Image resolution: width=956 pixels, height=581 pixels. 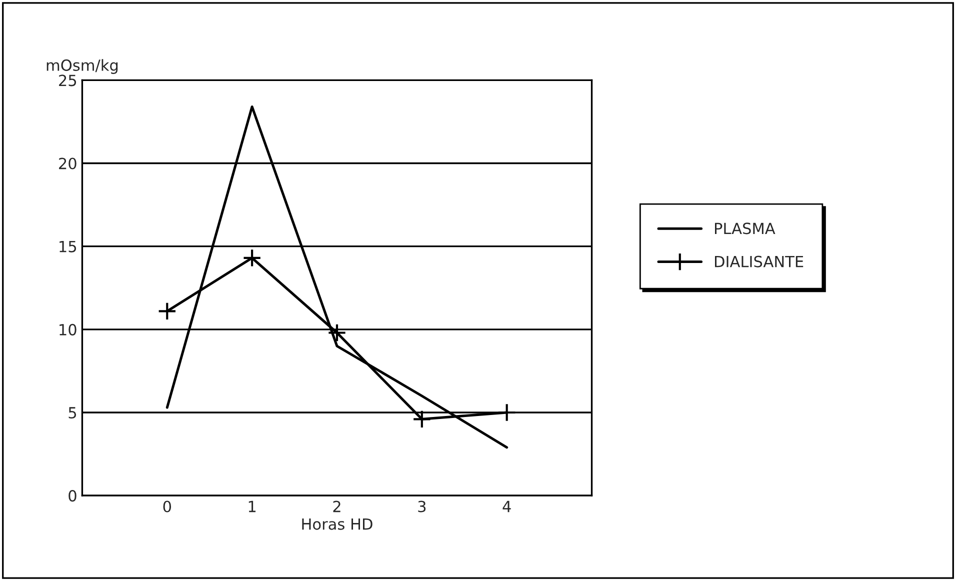 I want to click on legend-label: DIALISANTE, so click(x=759, y=262).